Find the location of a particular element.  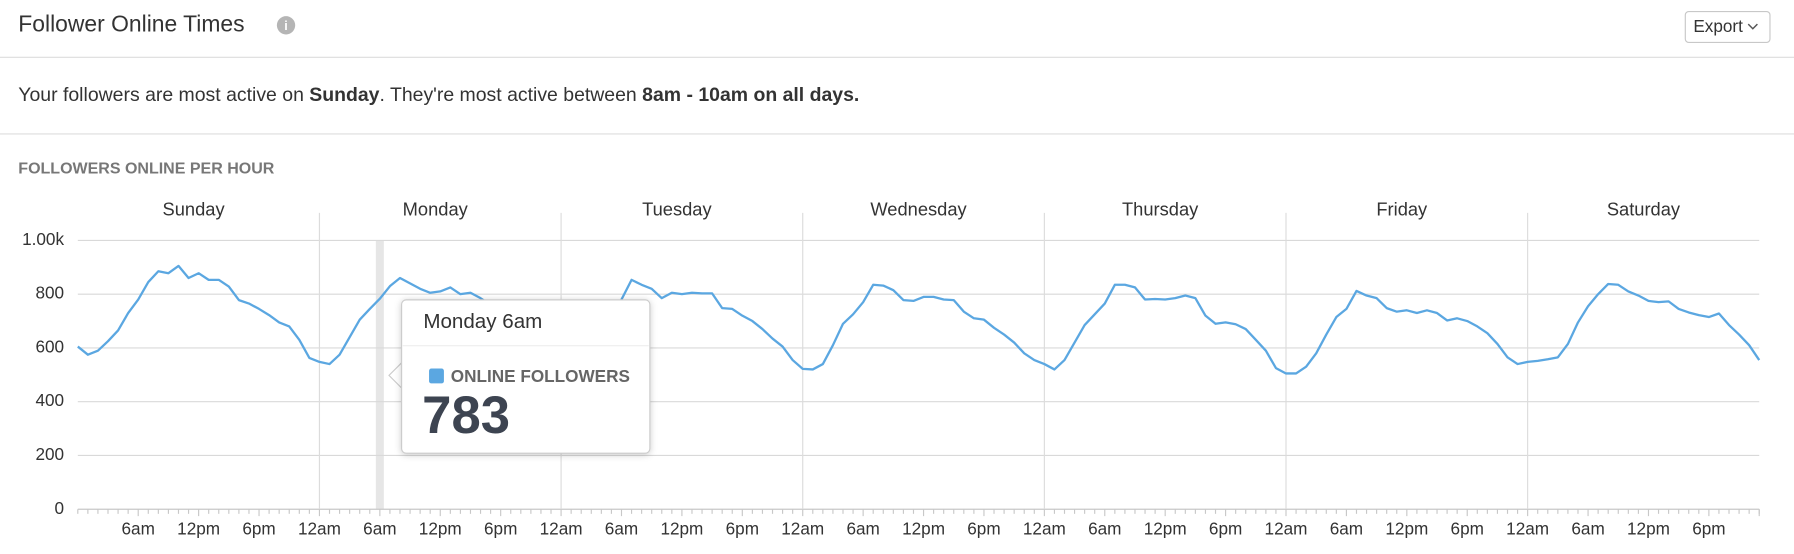

y-tick-label: 200 is located at coordinates (49, 454).